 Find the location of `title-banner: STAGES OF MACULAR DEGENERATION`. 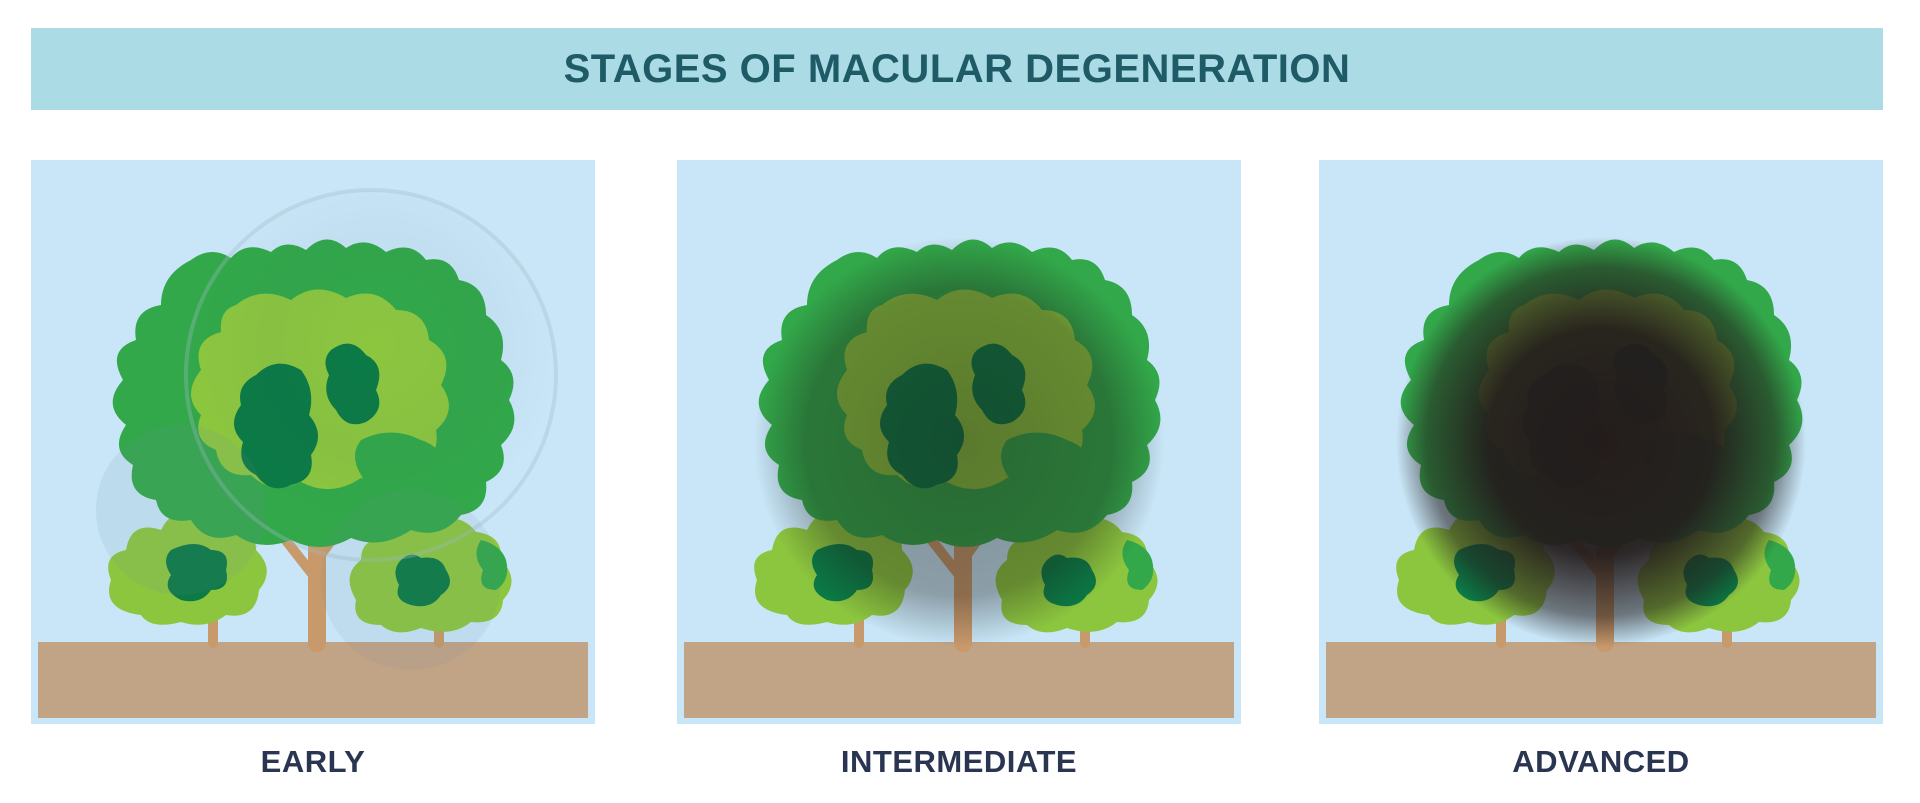

title-banner: STAGES OF MACULAR DEGENERATION is located at coordinates (957, 69).